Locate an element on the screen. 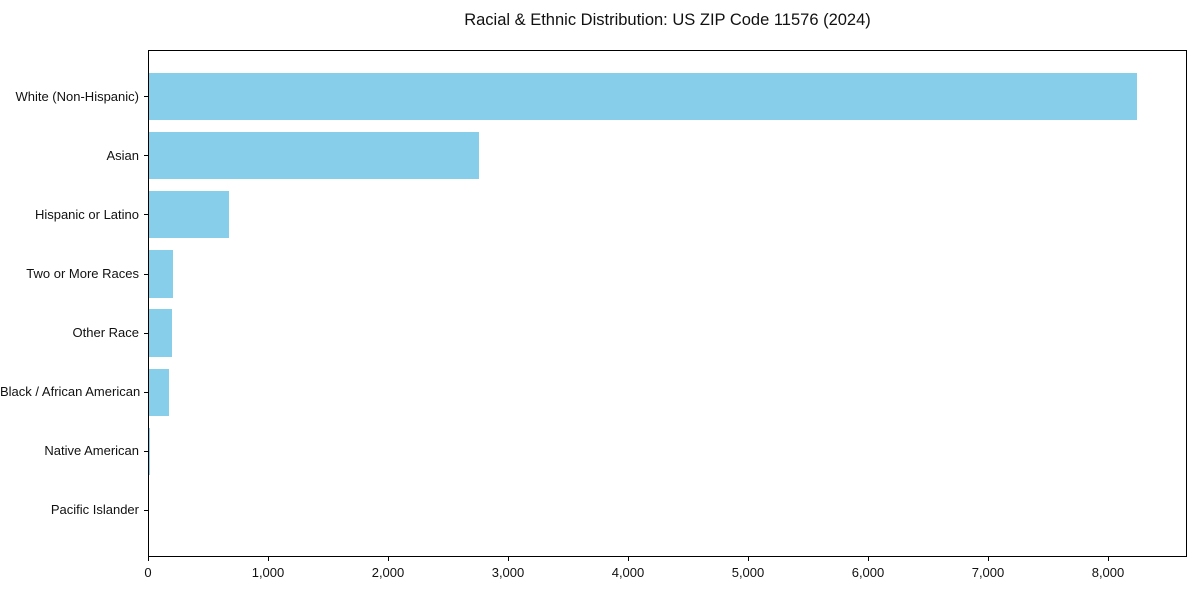 Image resolution: width=1200 pixels, height=600 pixels. x-tick-label: 3,000 is located at coordinates (508, 572).